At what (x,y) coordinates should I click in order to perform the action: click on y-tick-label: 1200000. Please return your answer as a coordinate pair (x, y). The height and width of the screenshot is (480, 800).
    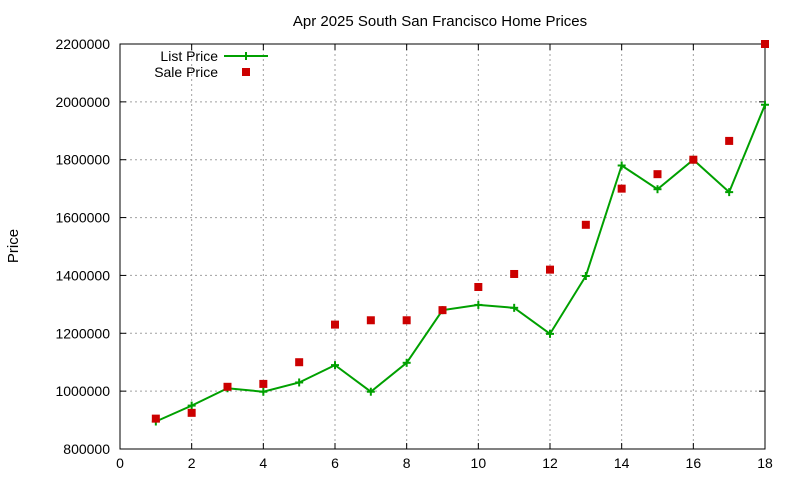
    Looking at the image, I should click on (82, 333).